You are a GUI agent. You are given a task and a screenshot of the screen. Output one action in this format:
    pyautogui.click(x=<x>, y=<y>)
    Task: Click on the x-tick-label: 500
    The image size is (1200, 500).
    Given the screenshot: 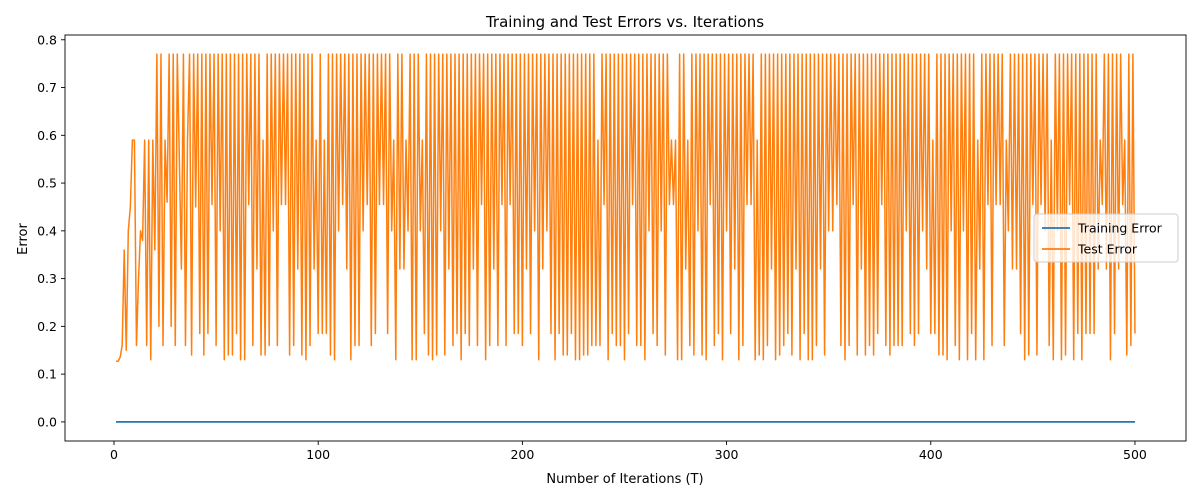 What is the action you would take?
    pyautogui.click(x=1135, y=454)
    